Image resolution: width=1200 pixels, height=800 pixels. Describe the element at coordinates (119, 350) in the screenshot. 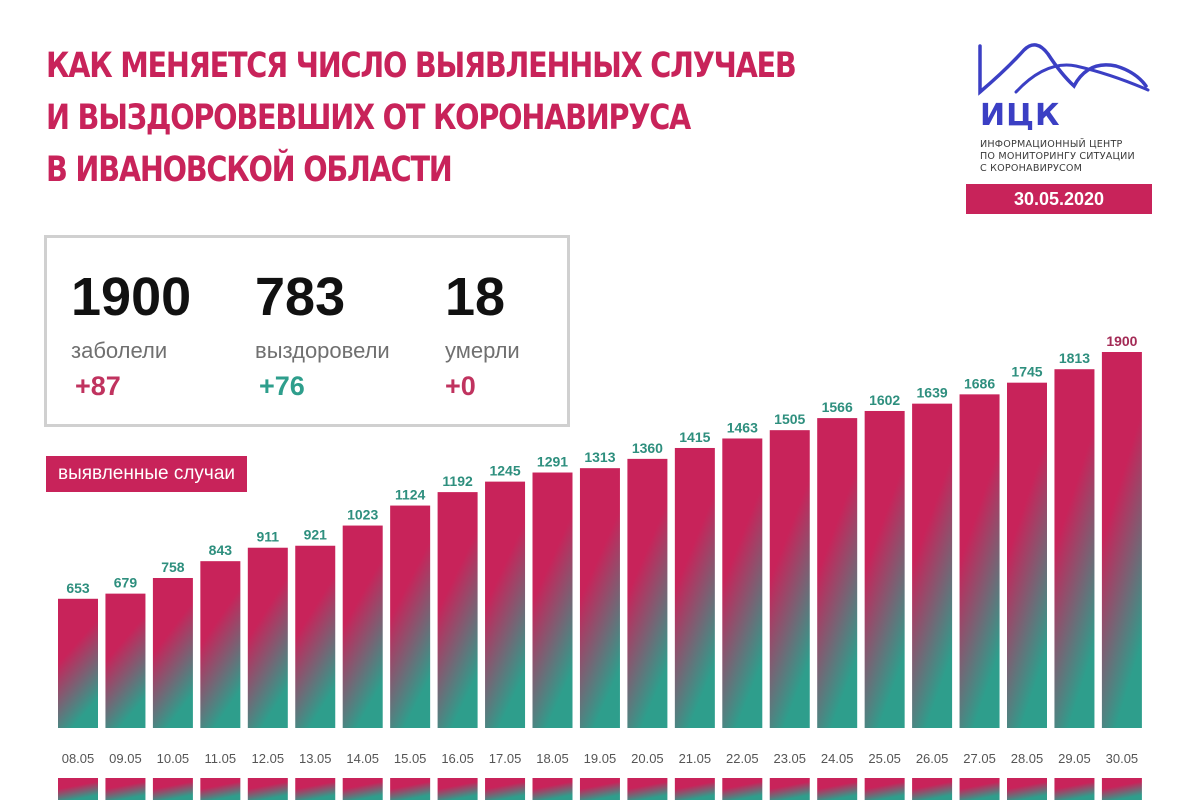

I see `stat-infected-label: заболели` at that location.